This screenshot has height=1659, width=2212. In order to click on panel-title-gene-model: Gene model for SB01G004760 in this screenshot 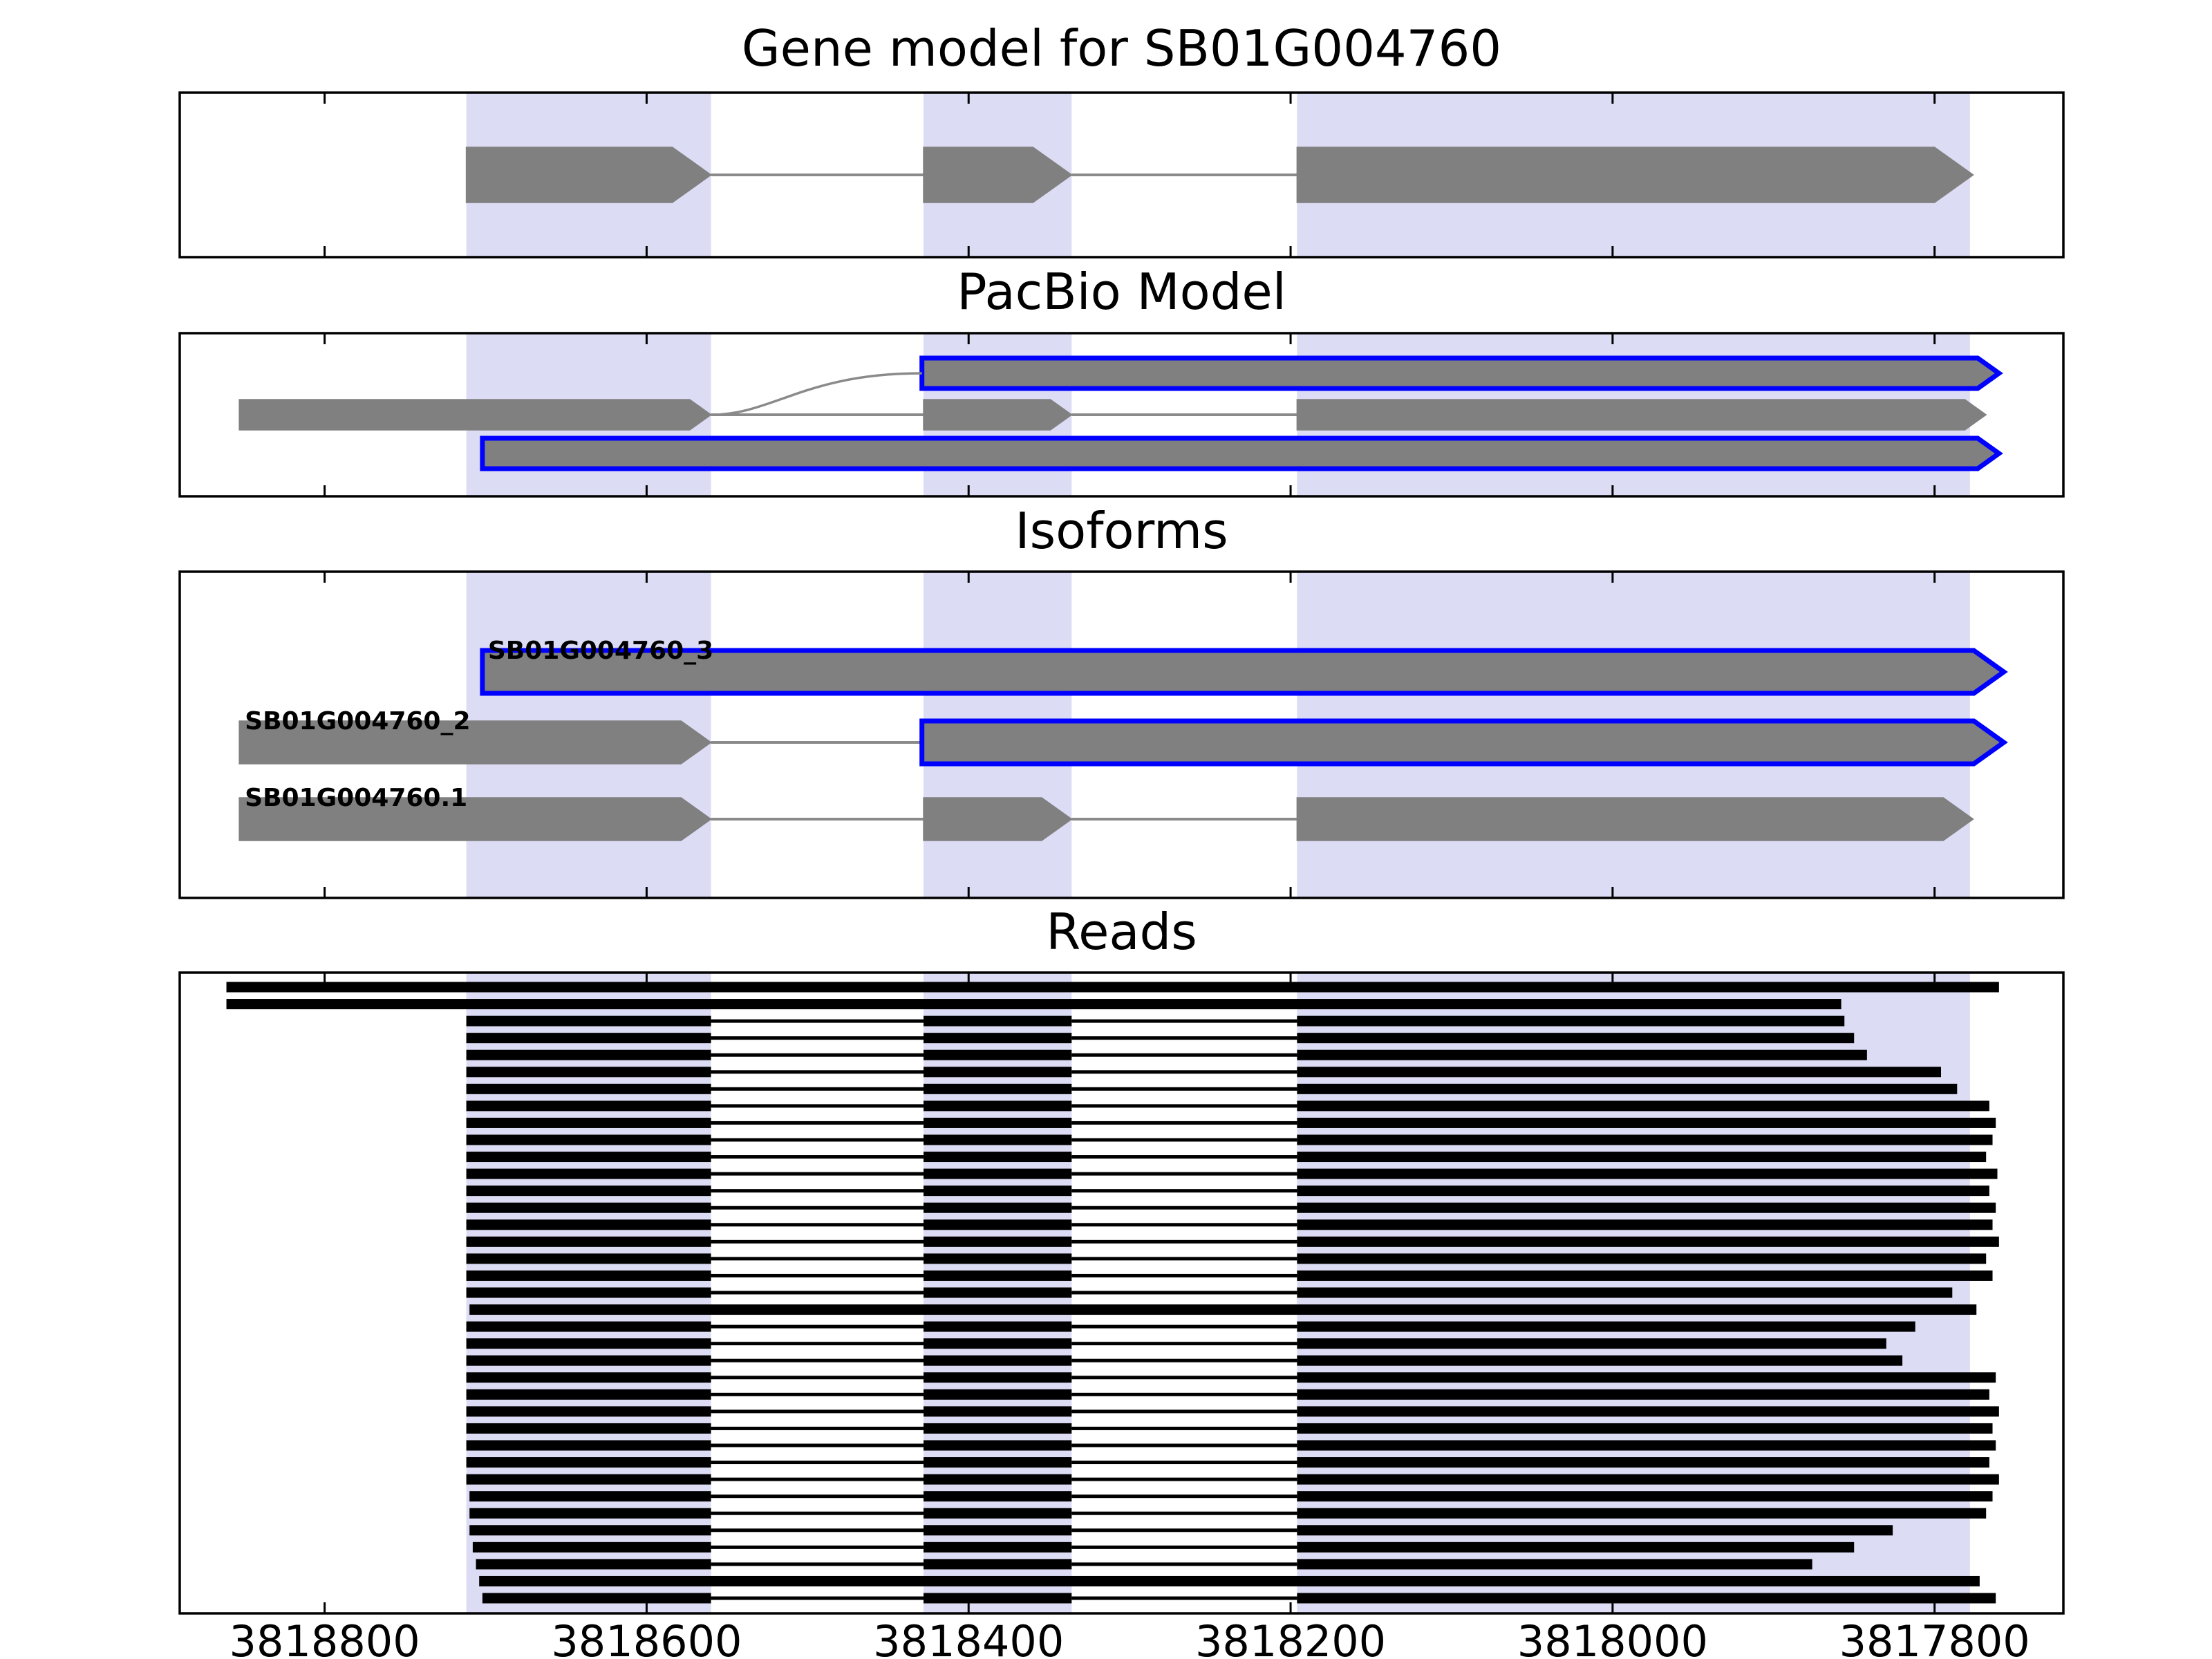, I will do `click(1121, 48)`.